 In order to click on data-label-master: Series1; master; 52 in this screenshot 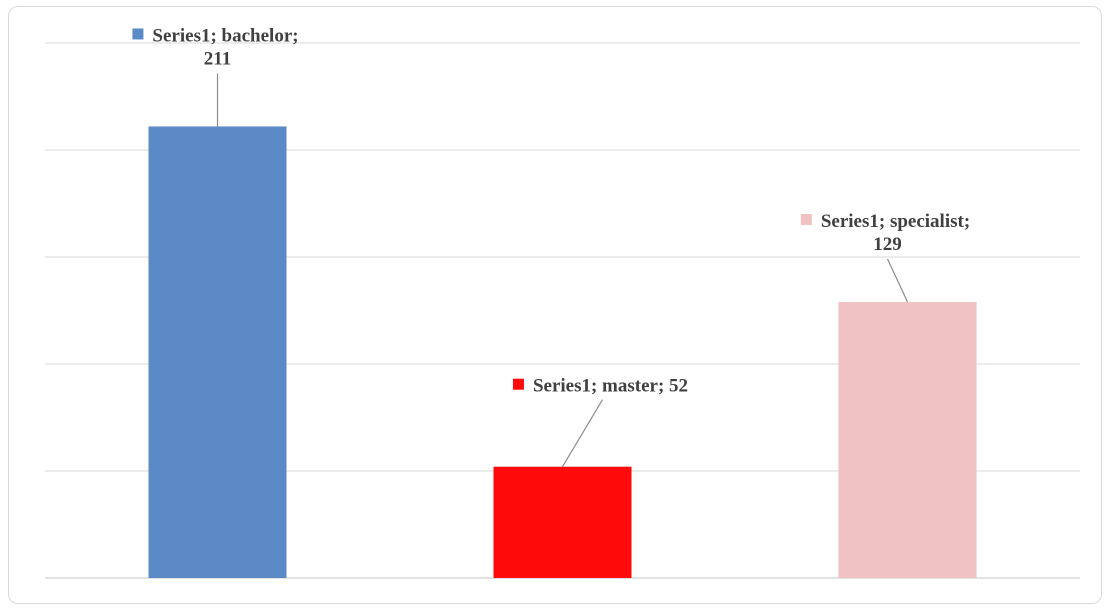, I will do `click(610, 386)`.